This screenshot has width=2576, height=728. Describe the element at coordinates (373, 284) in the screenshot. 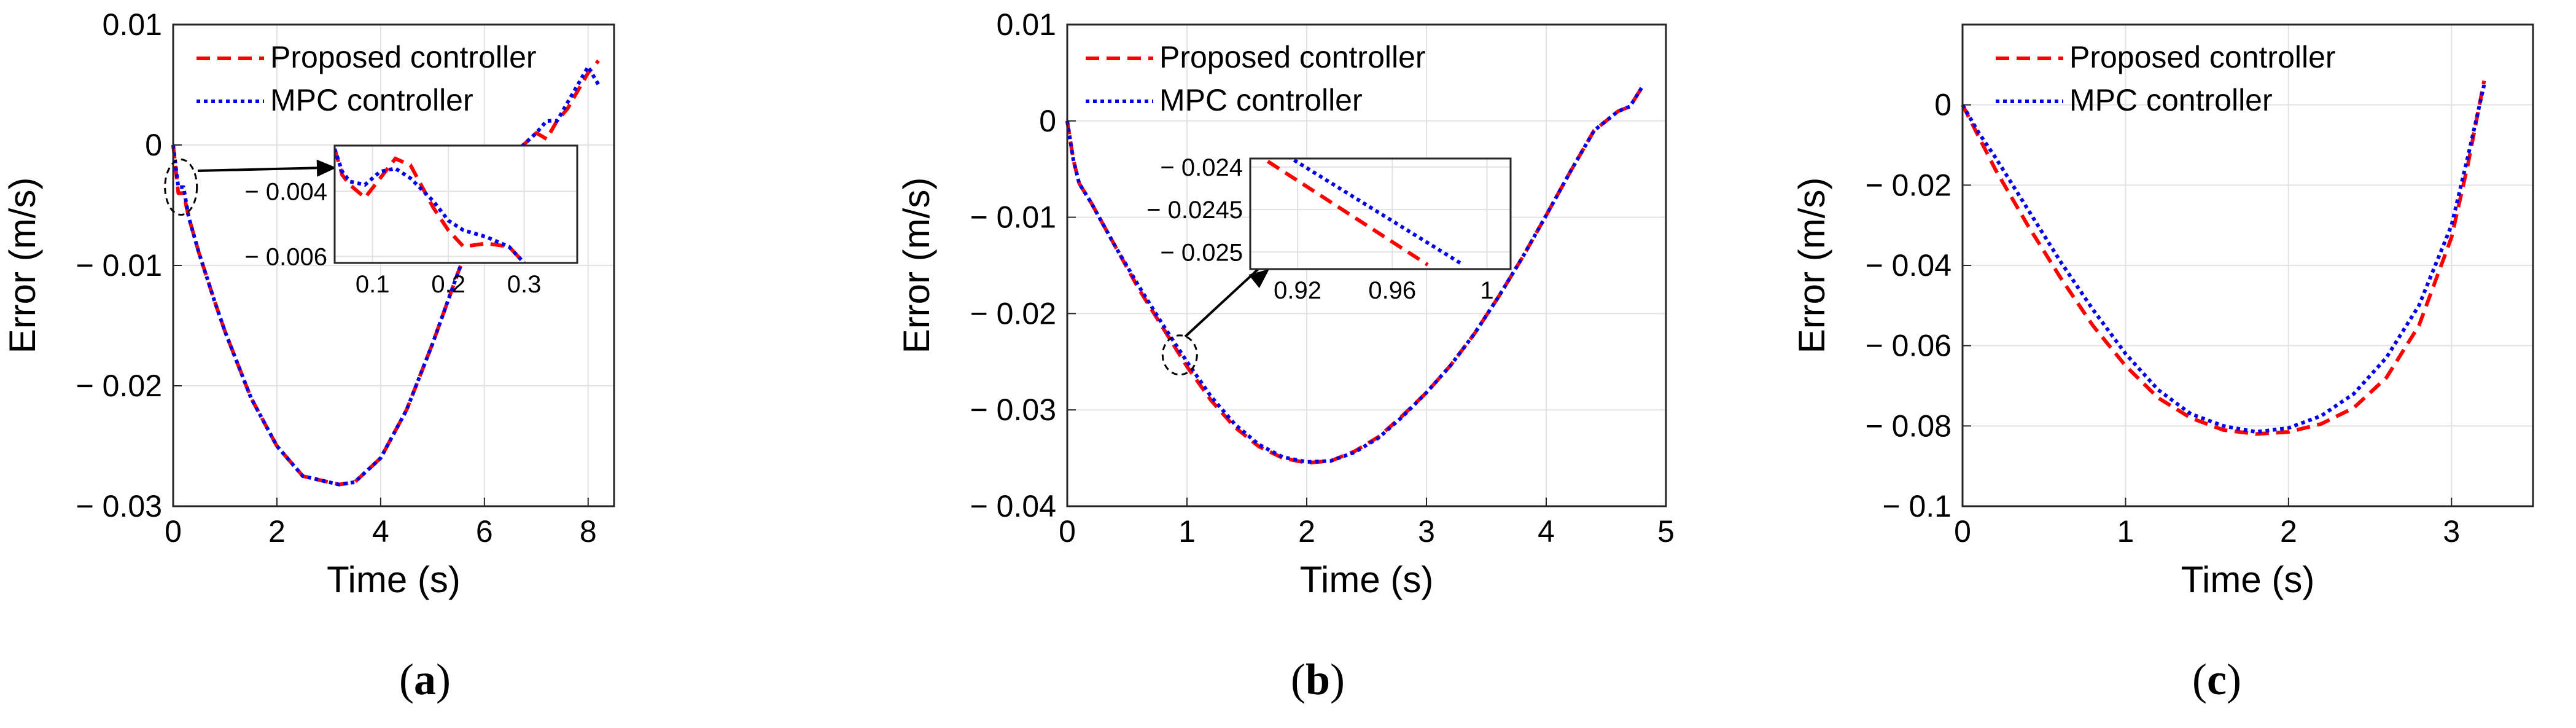

I see `inset-x-tick-label: 0.1` at that location.